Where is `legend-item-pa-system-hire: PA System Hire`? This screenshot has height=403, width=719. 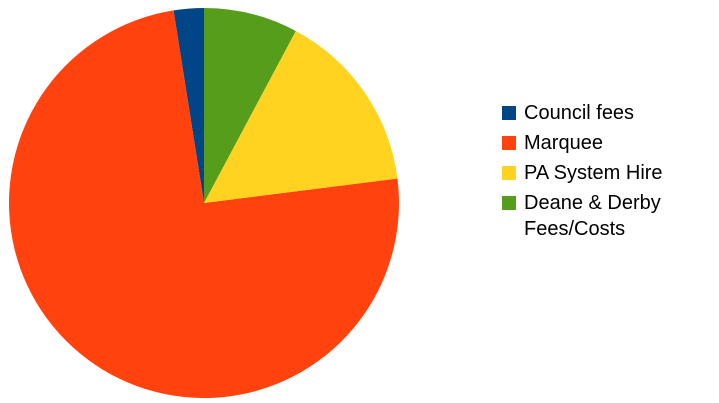 legend-item-pa-system-hire: PA System Hire is located at coordinates (608, 173).